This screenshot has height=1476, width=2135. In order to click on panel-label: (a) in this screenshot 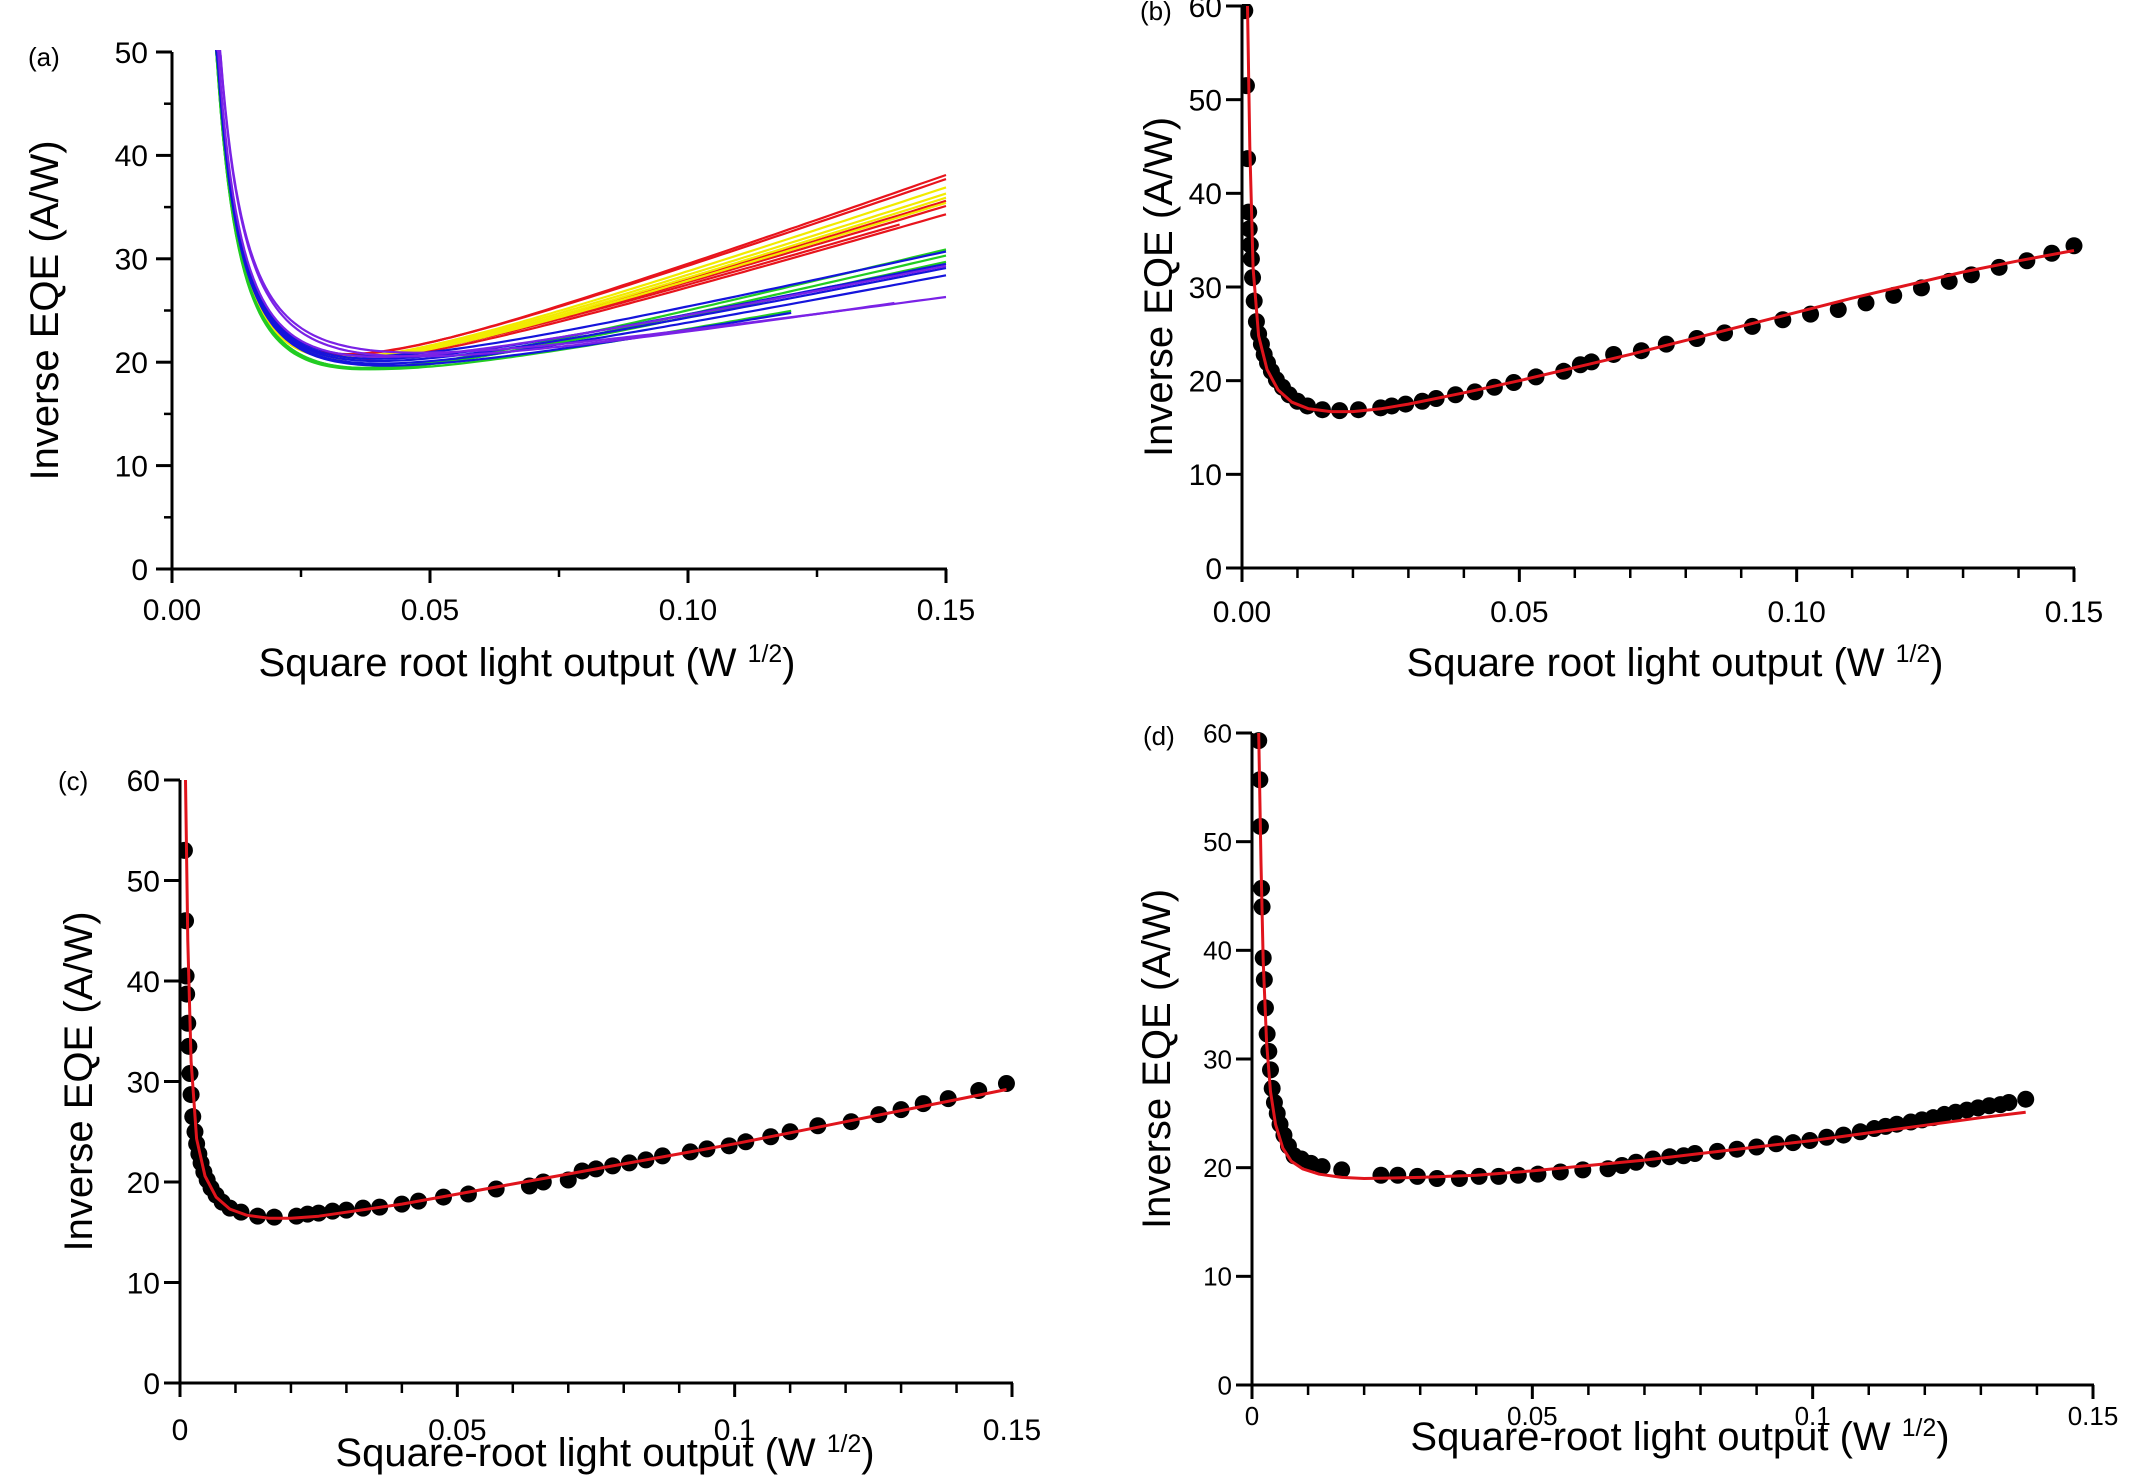, I will do `click(44, 57)`.